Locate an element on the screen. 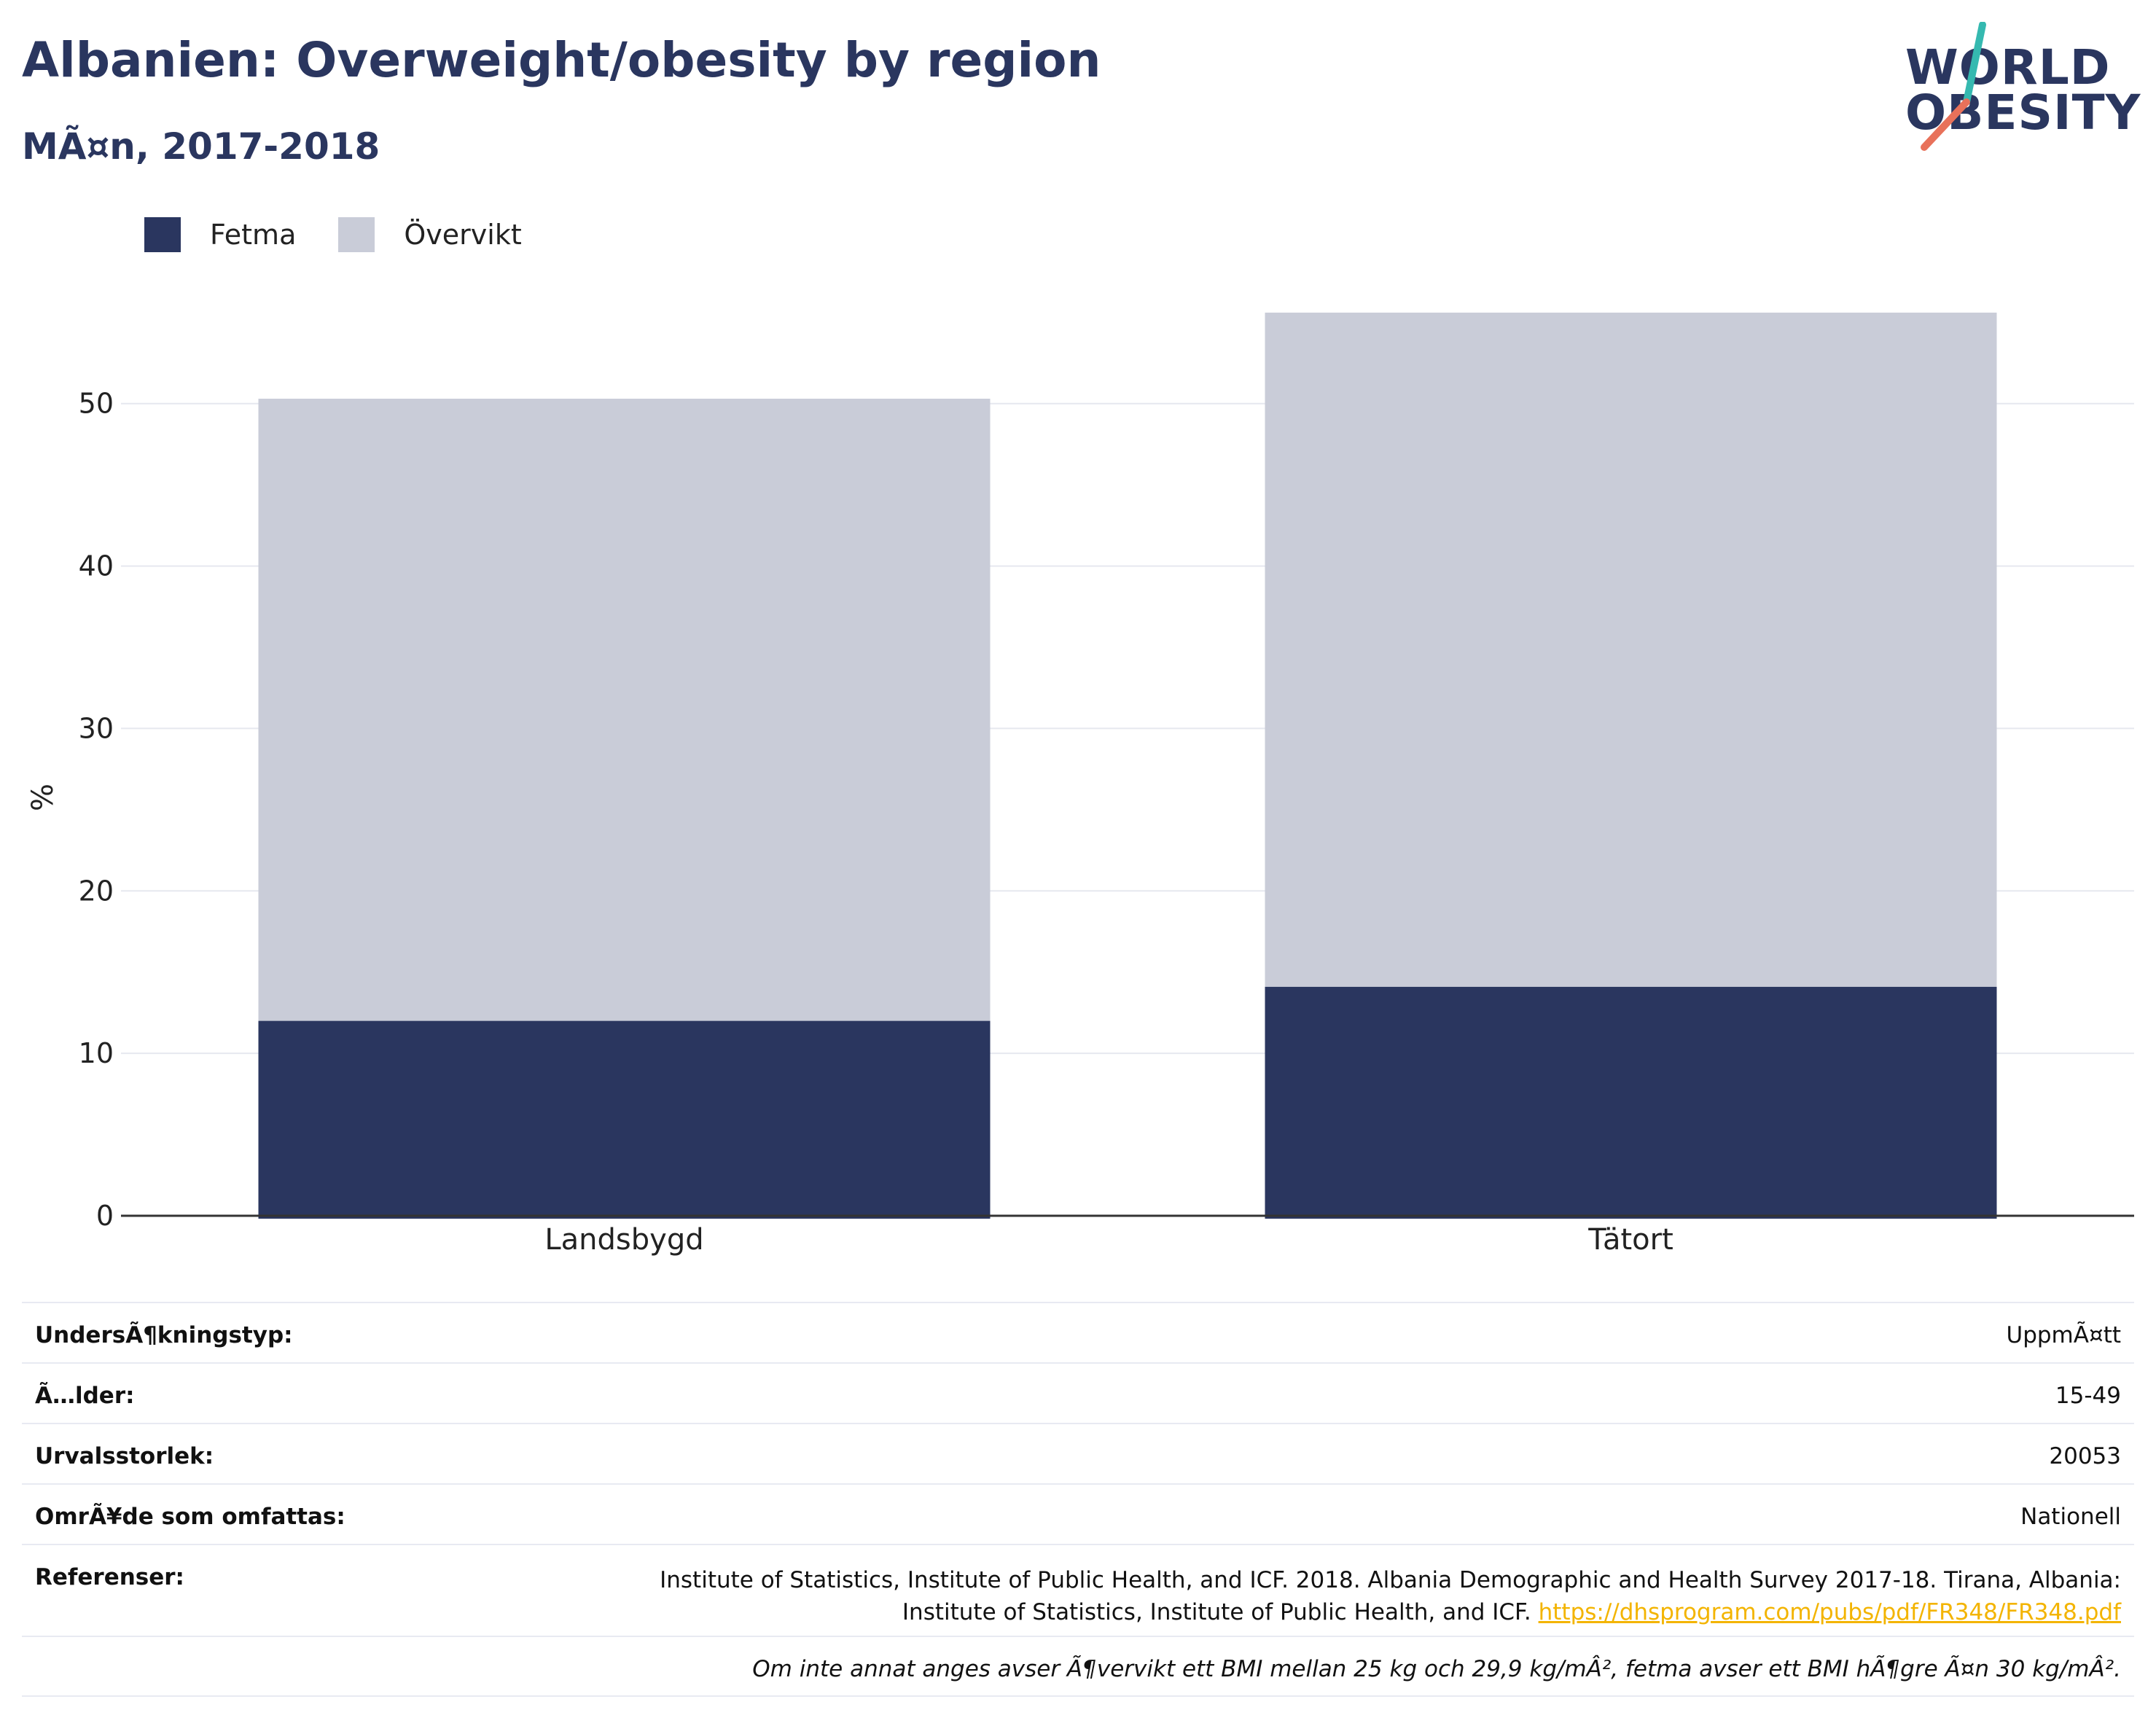 Image resolution: width=2156 pixels, height=1734 pixels. age-row: Ã…lder: 15-49 is located at coordinates (1078, 1393).